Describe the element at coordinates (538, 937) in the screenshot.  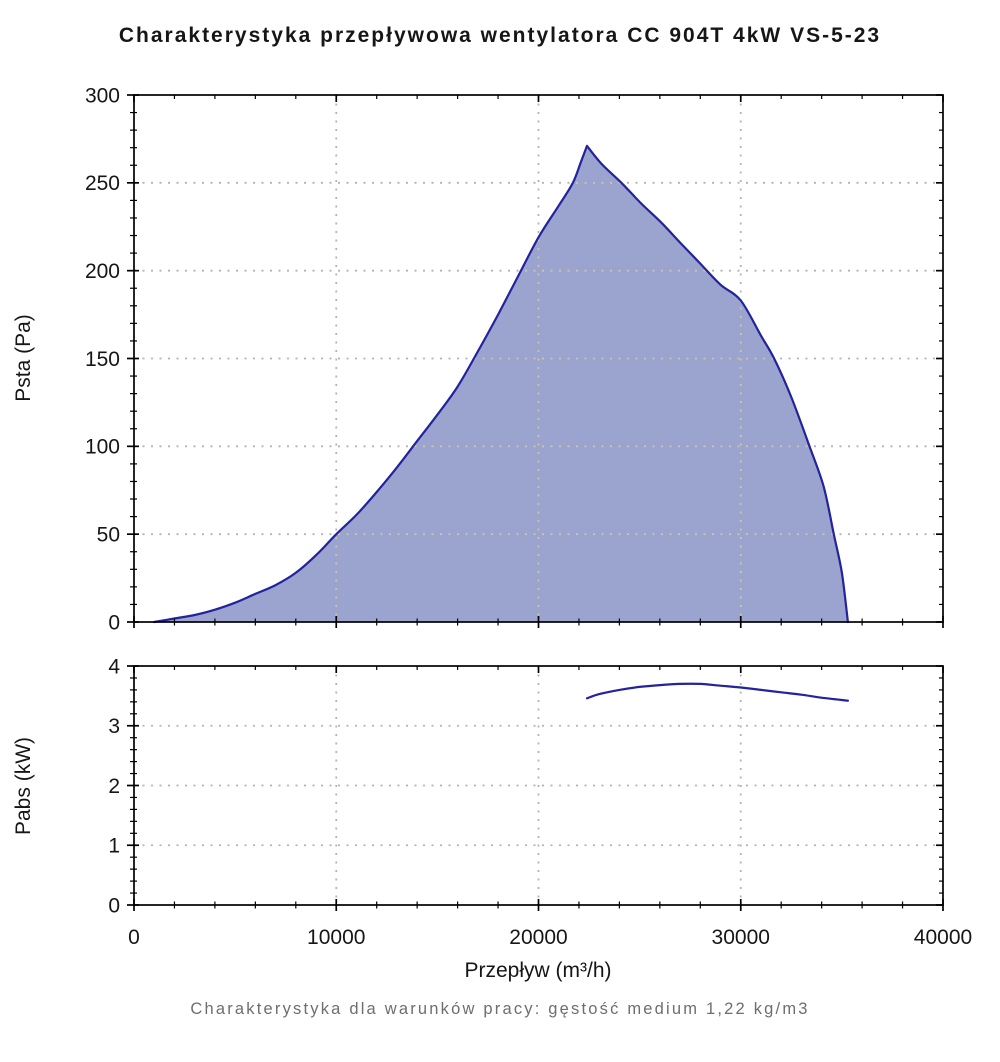
I see `x-tick-label: 20000` at that location.